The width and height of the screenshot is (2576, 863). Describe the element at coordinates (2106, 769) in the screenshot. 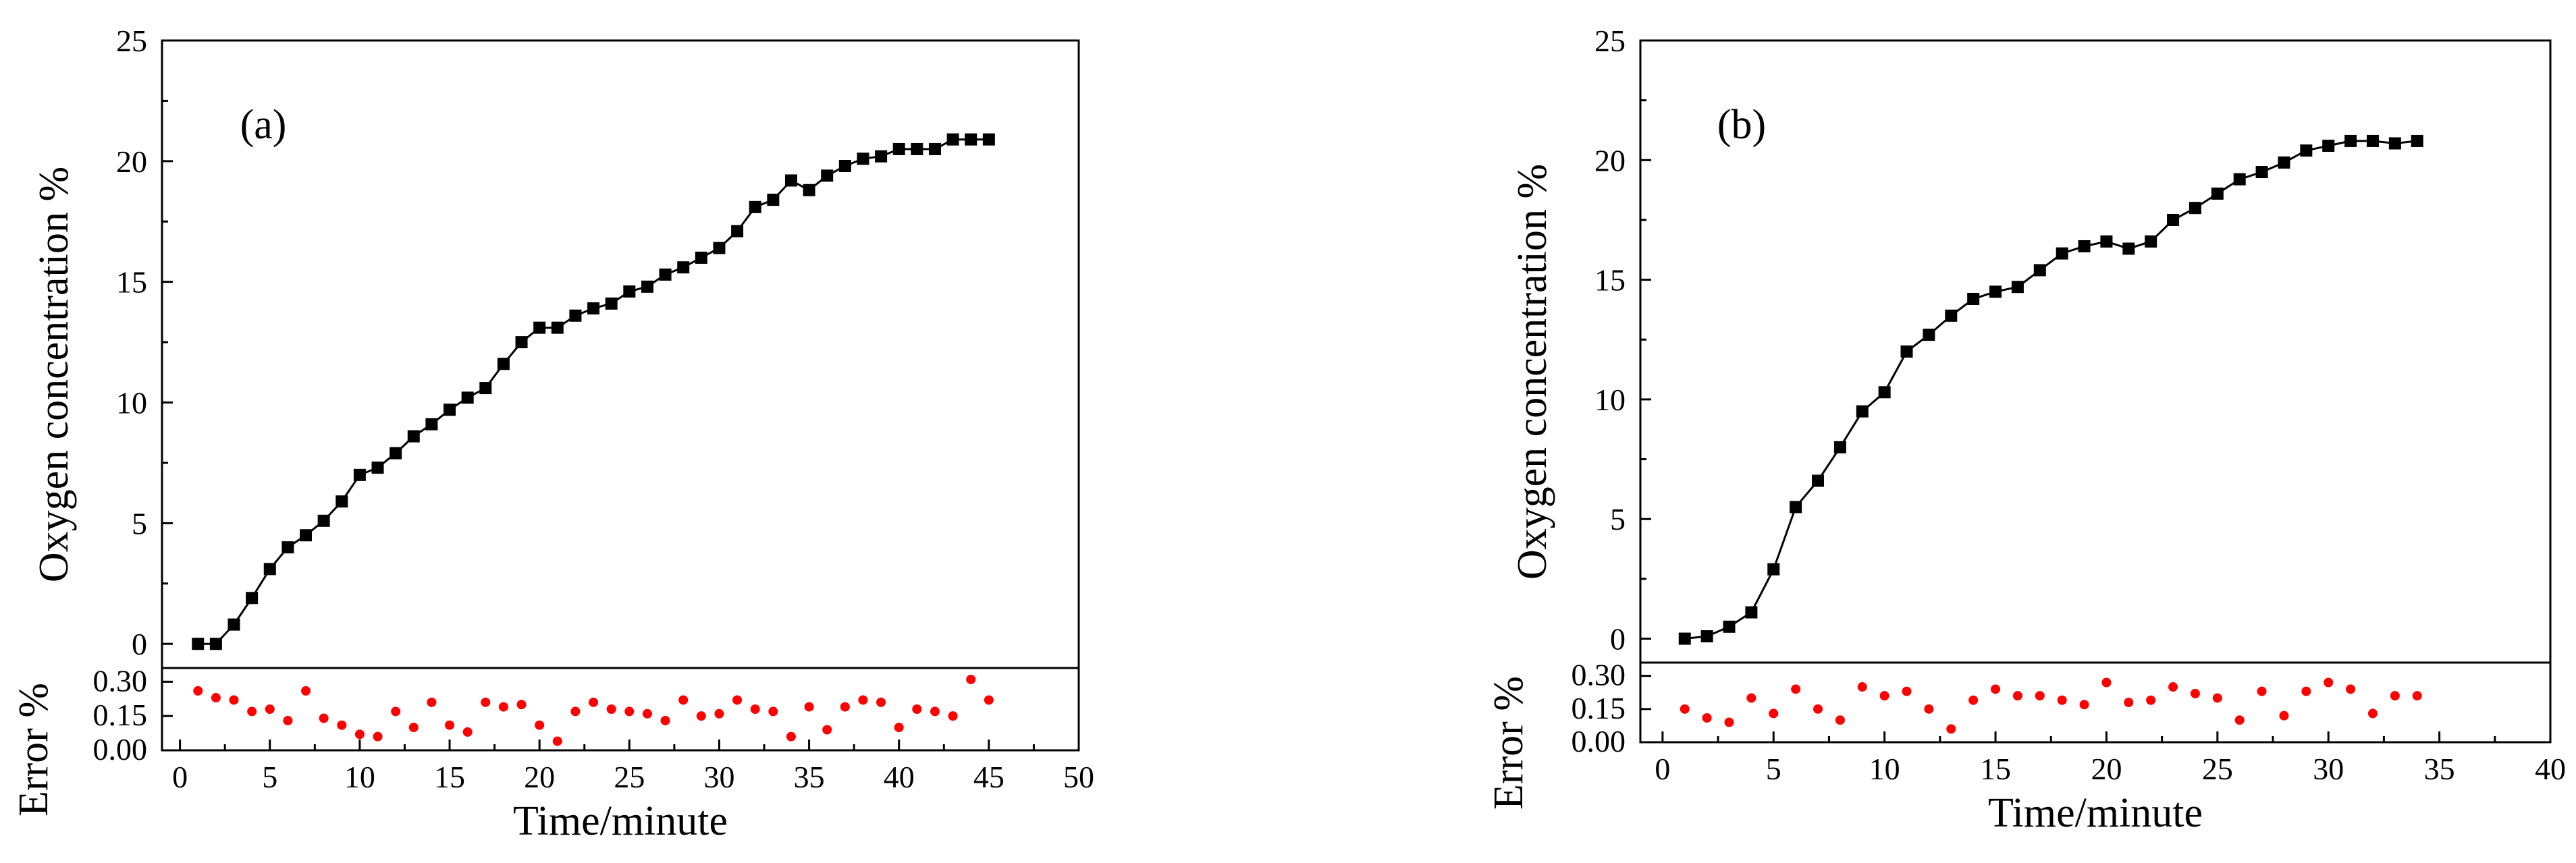

I see `x-tick-label: 20` at that location.